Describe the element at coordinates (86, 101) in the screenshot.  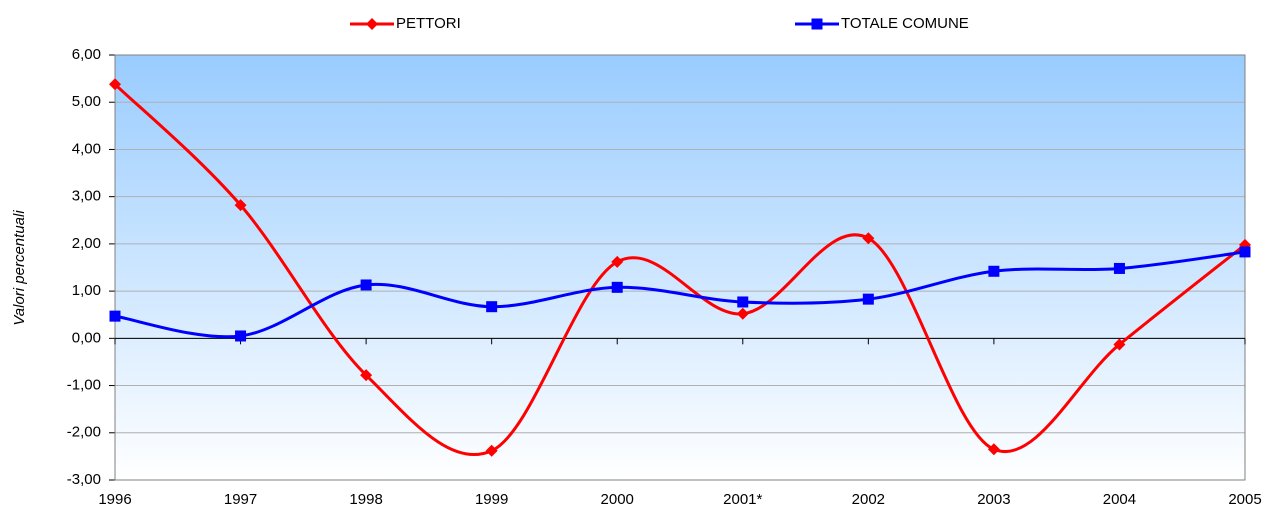
I see `y-tick-label: 5,00` at that location.